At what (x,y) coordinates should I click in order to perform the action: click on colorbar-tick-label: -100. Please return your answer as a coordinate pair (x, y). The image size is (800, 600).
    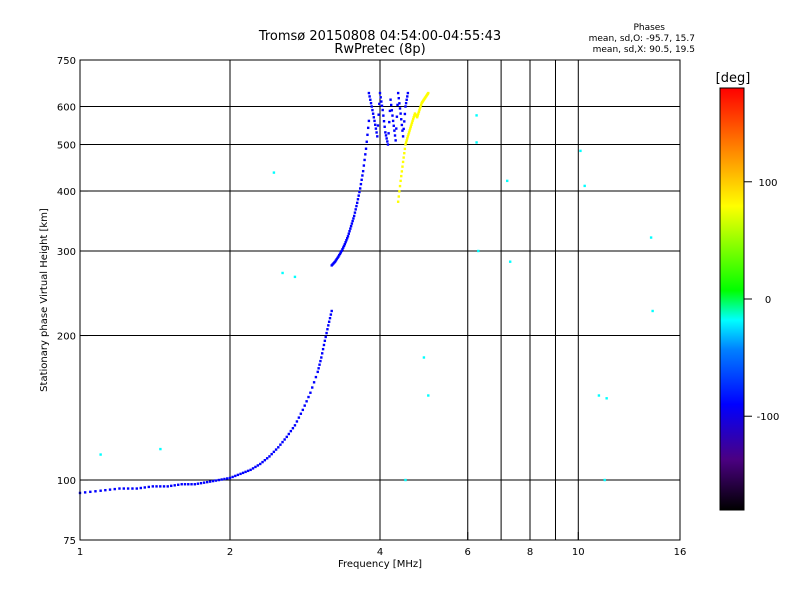
    Looking at the image, I should click on (768, 417).